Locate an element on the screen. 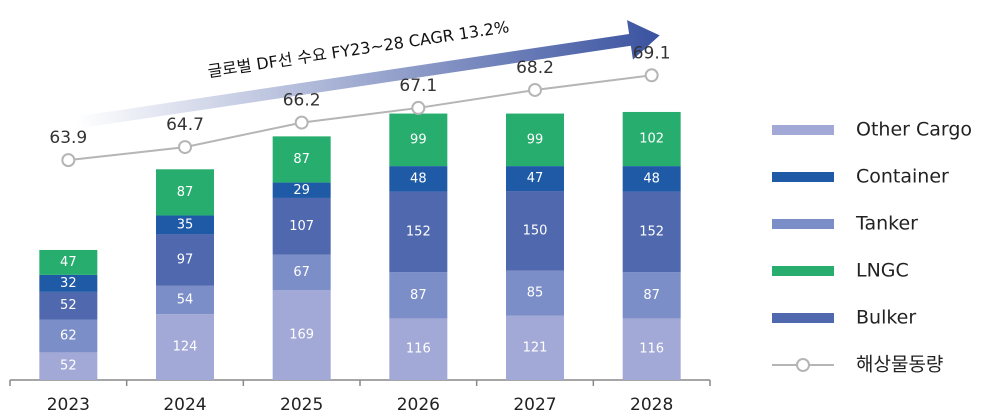  line-value-label: 63.9 is located at coordinates (68, 138).